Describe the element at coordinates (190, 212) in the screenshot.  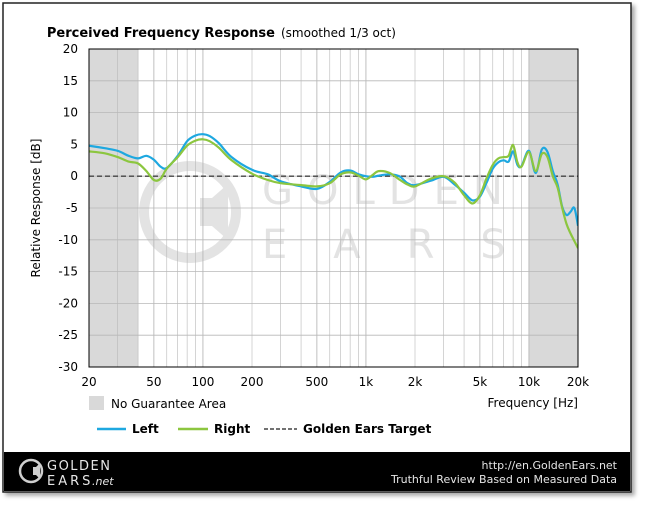
I see `watermark-ear-icon` at that location.